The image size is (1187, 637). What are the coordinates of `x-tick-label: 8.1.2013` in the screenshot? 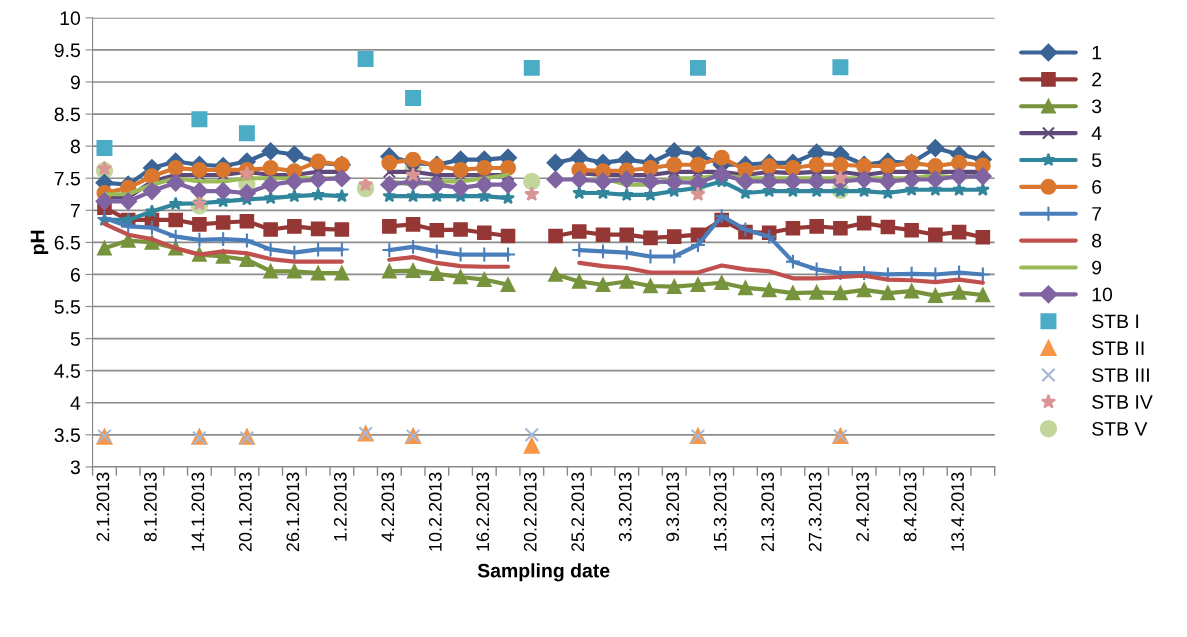 It's located at (150, 507).